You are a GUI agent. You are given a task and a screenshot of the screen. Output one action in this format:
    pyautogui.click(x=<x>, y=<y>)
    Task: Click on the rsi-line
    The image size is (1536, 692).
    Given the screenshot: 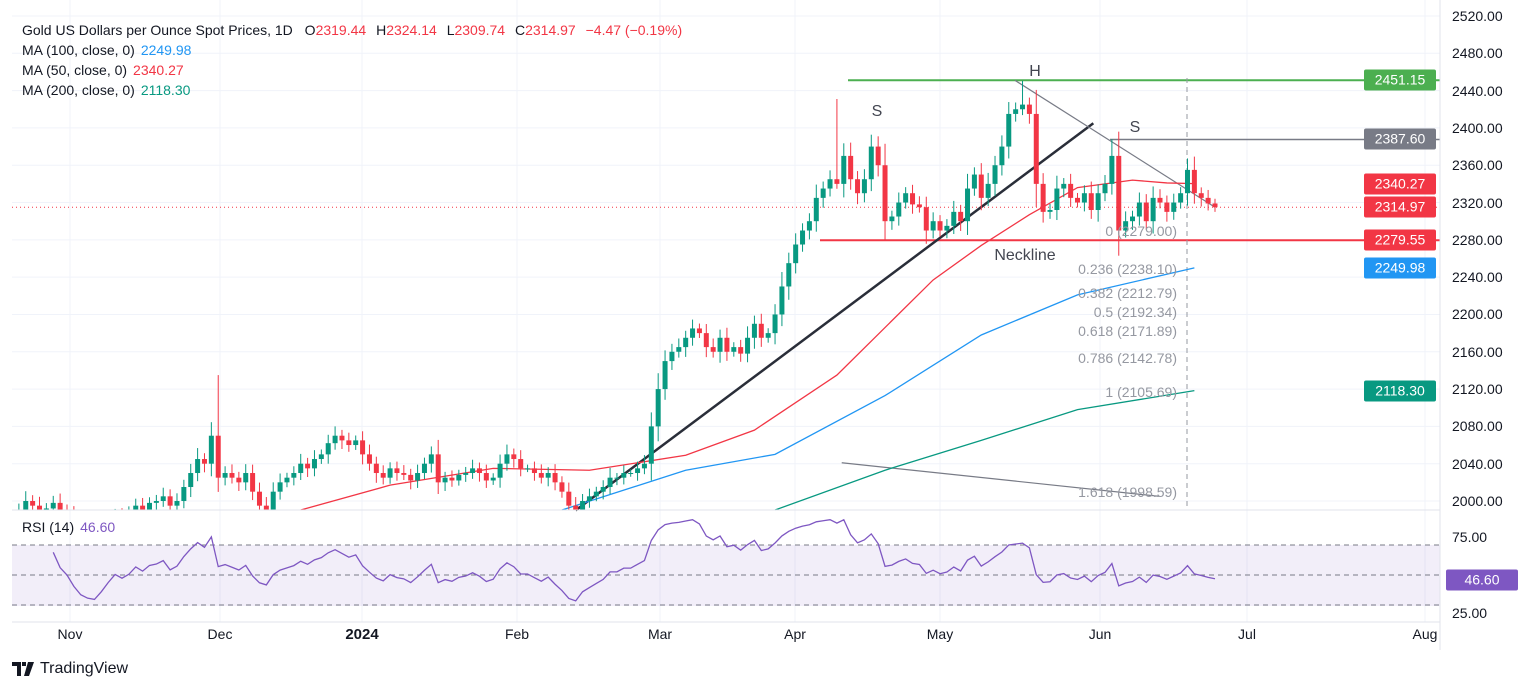 What is the action you would take?
    pyautogui.click(x=634, y=560)
    